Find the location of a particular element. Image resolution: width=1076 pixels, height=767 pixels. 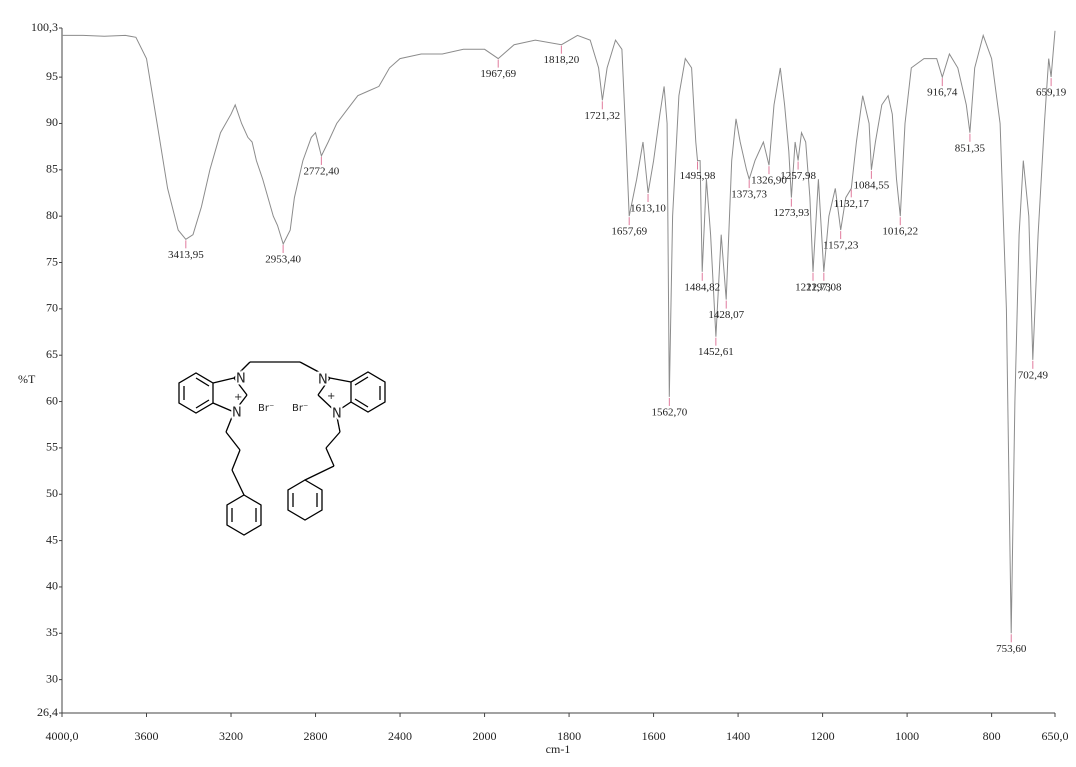

peak-label: 1452,61 is located at coordinates (716, 352).